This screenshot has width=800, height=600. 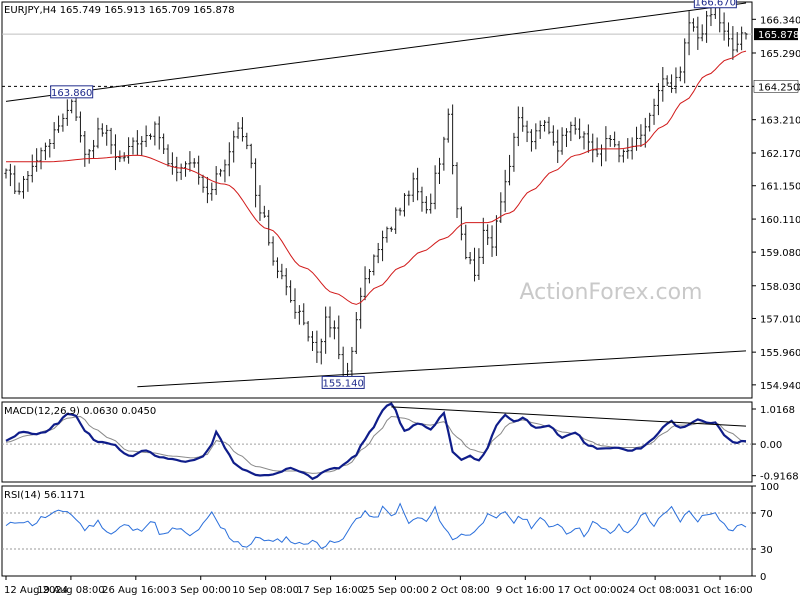 What do you see at coordinates (766, 550) in the screenshot?
I see `rsi-tick-label: 30` at bounding box center [766, 550].